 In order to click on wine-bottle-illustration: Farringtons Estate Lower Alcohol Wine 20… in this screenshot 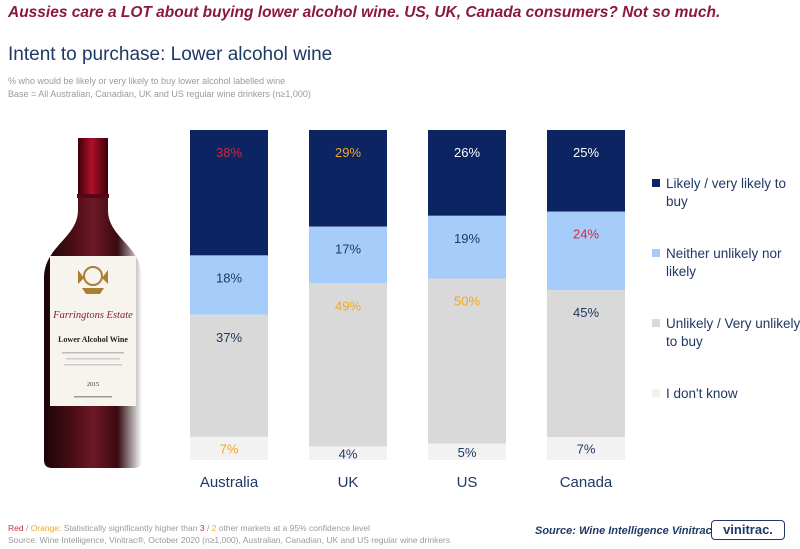, I will do `click(93, 303)`.